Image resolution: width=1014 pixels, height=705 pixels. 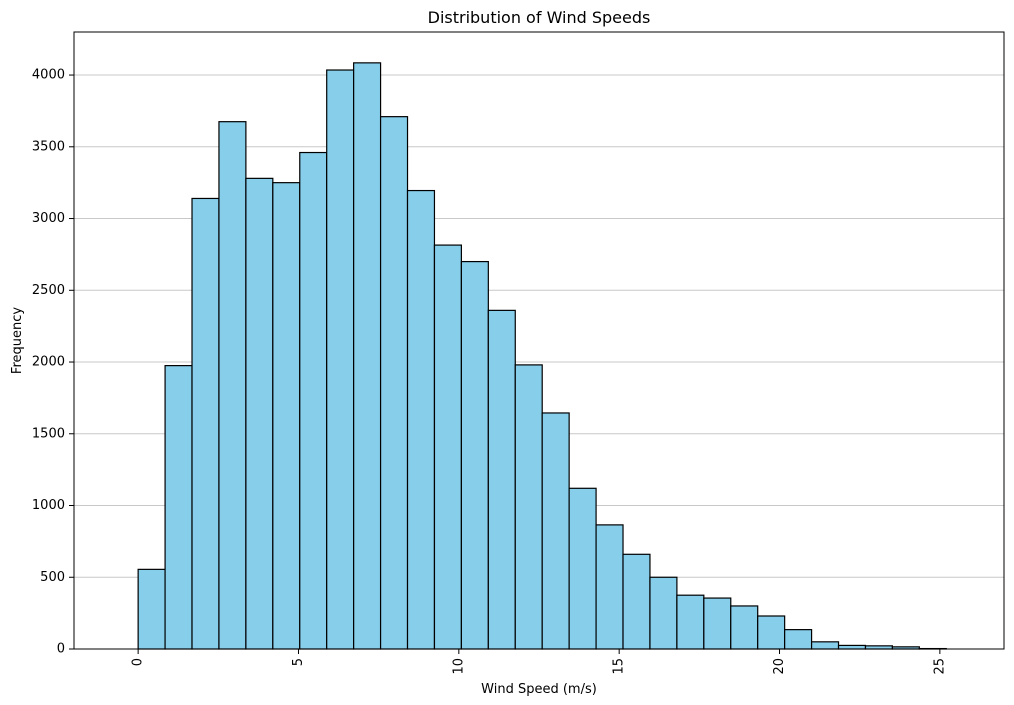 What do you see at coordinates (48, 505) in the screenshot?
I see `y-tick-label: 1000` at bounding box center [48, 505].